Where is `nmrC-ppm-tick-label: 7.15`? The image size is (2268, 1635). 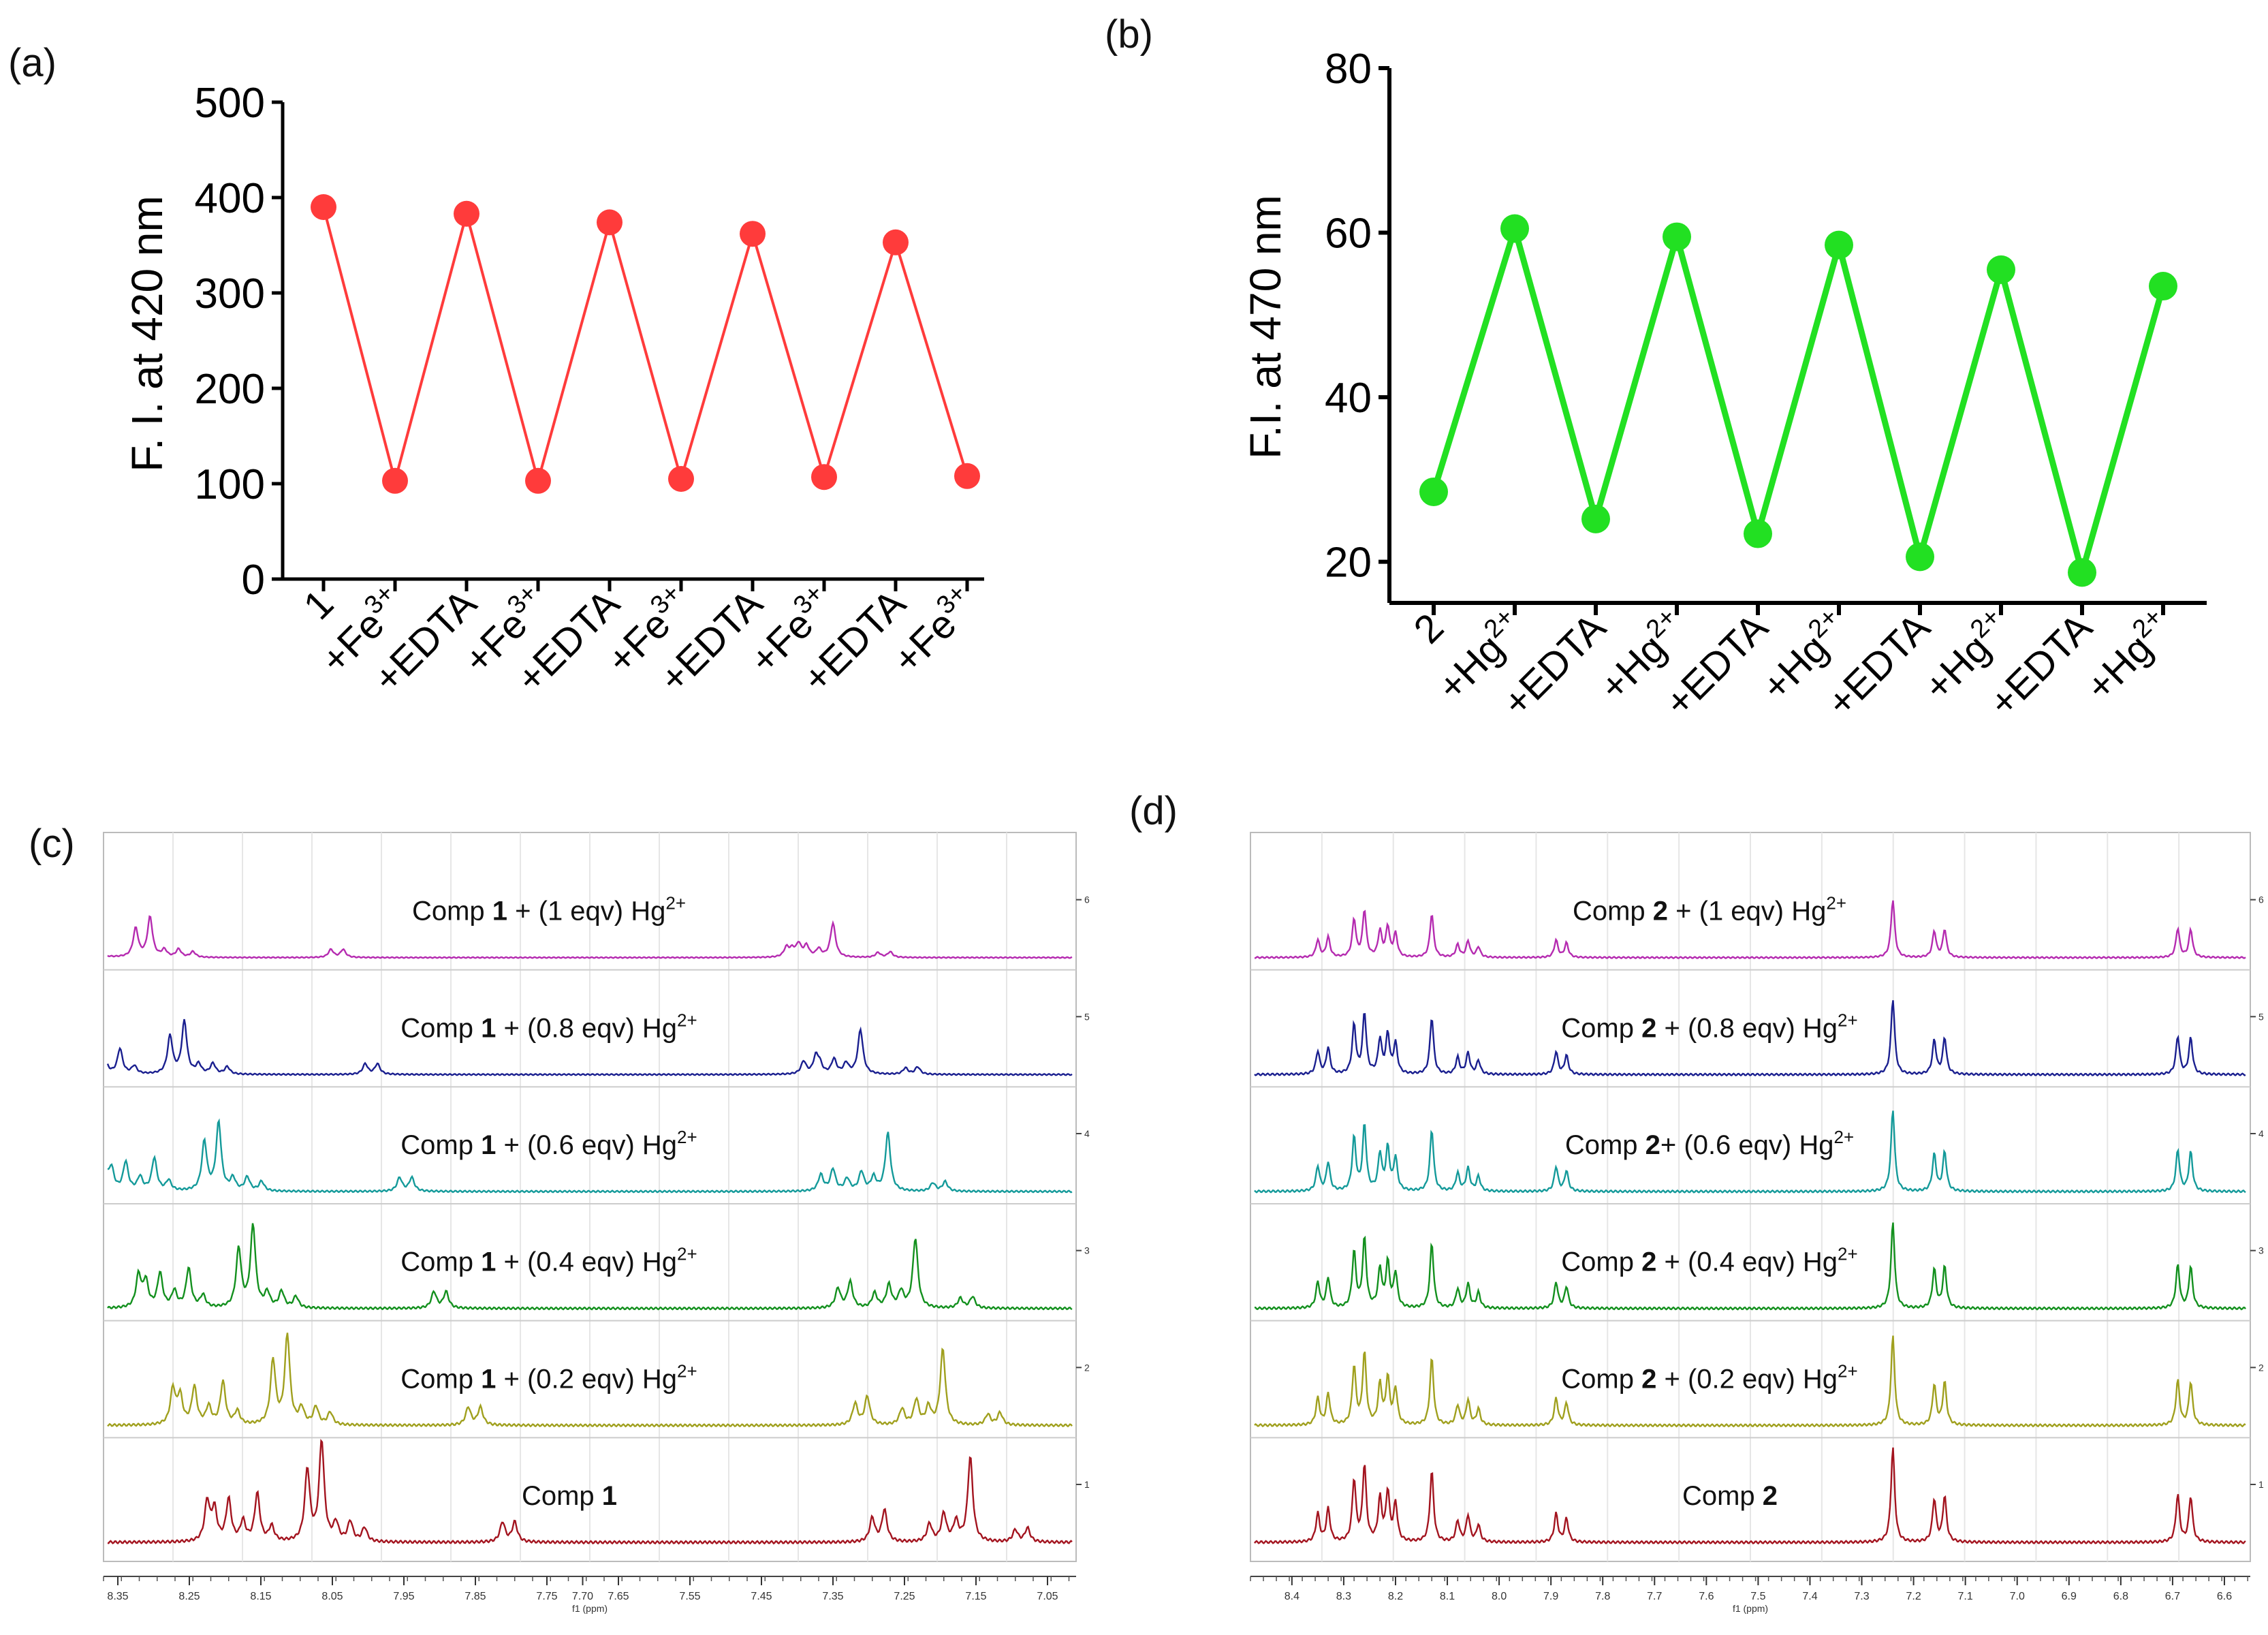
nmrC-ppm-tick-label: 7.15 is located at coordinates (975, 1597).